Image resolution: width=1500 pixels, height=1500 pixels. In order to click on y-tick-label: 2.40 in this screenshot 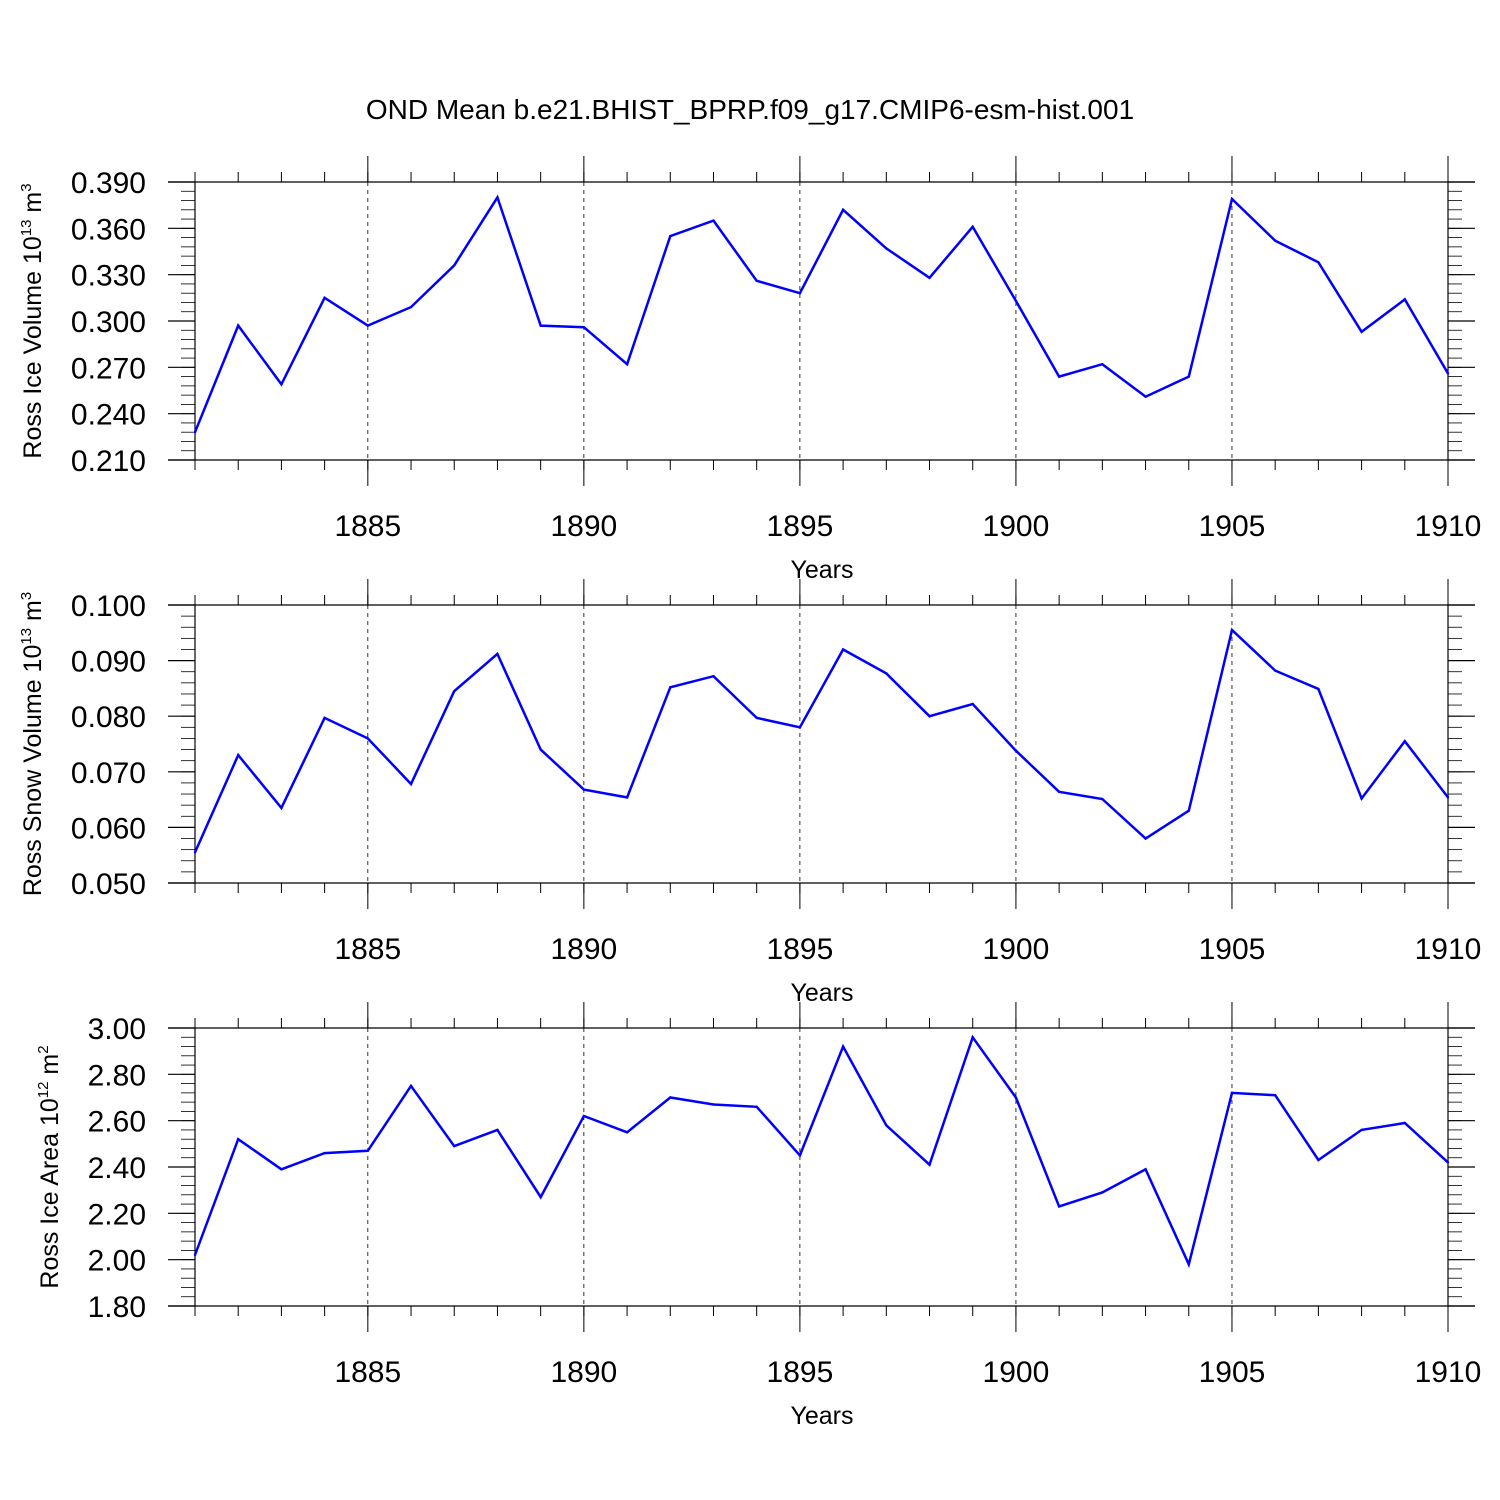, I will do `click(117, 1168)`.